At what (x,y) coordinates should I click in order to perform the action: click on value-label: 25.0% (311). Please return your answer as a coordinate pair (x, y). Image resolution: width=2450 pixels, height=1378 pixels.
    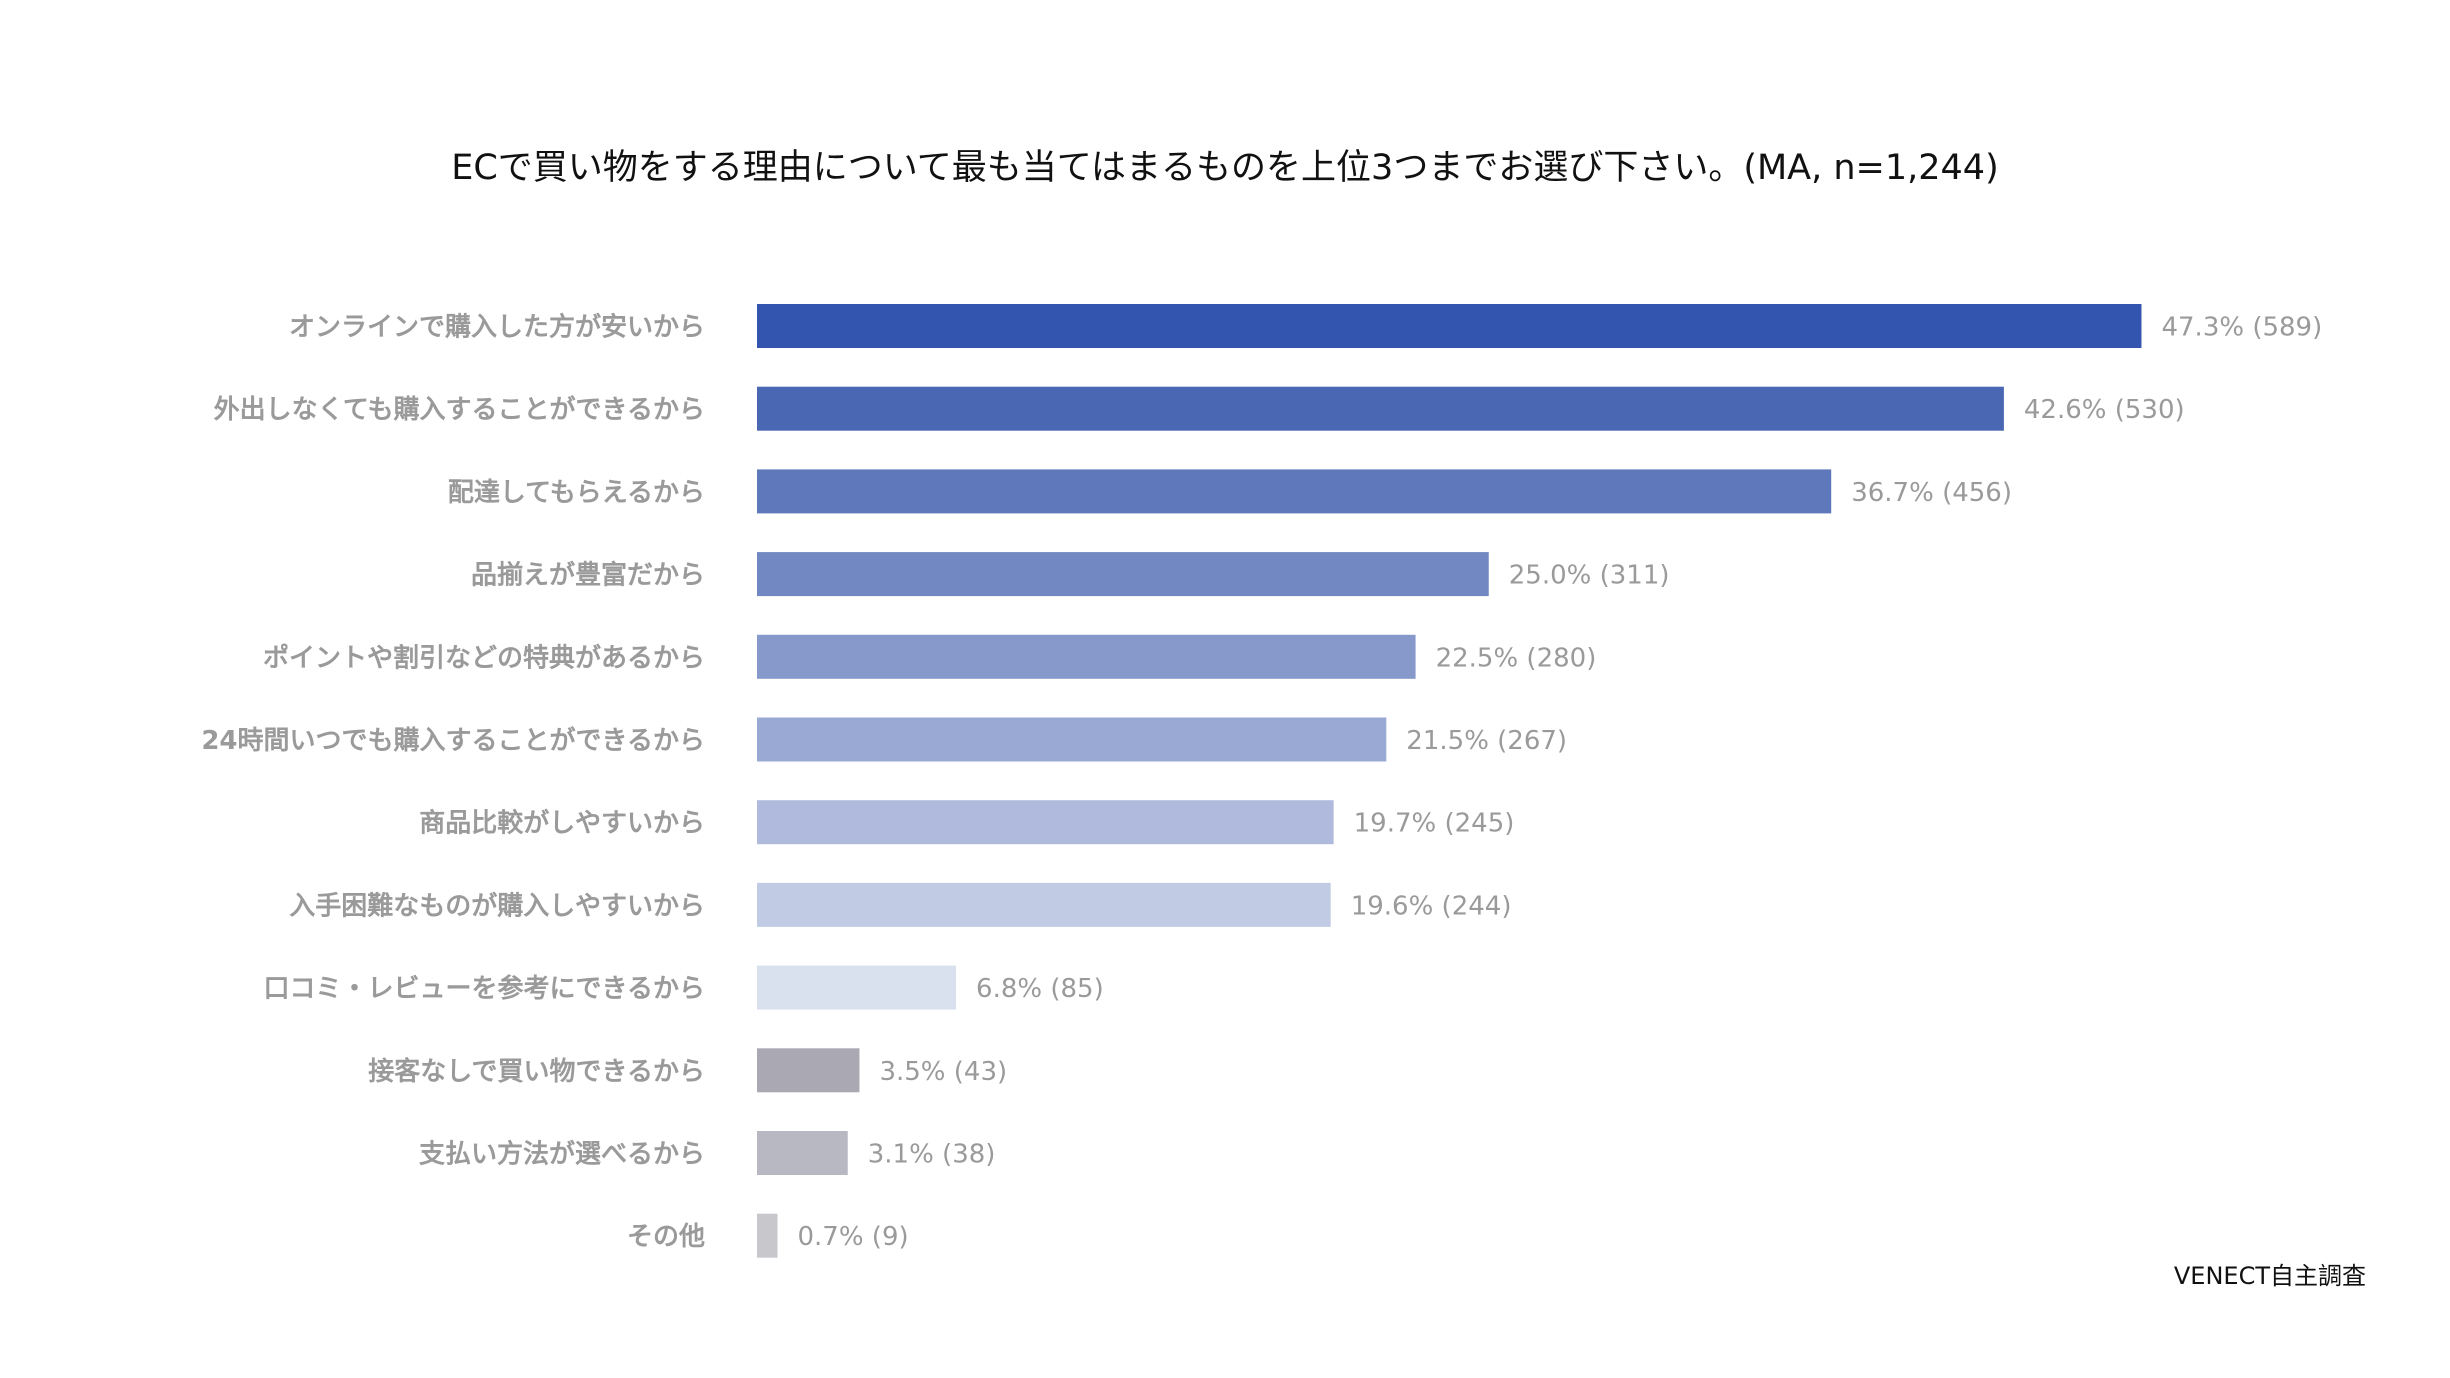
    Looking at the image, I should click on (1589, 576).